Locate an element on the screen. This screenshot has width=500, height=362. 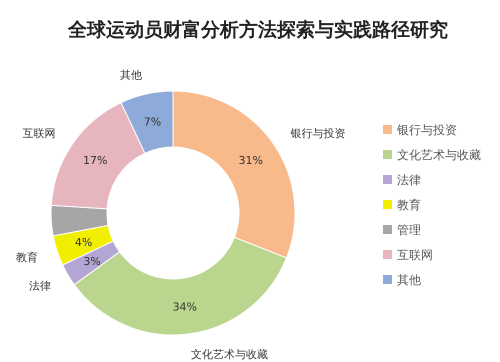
data-label: 4% is located at coordinates (83, 243).